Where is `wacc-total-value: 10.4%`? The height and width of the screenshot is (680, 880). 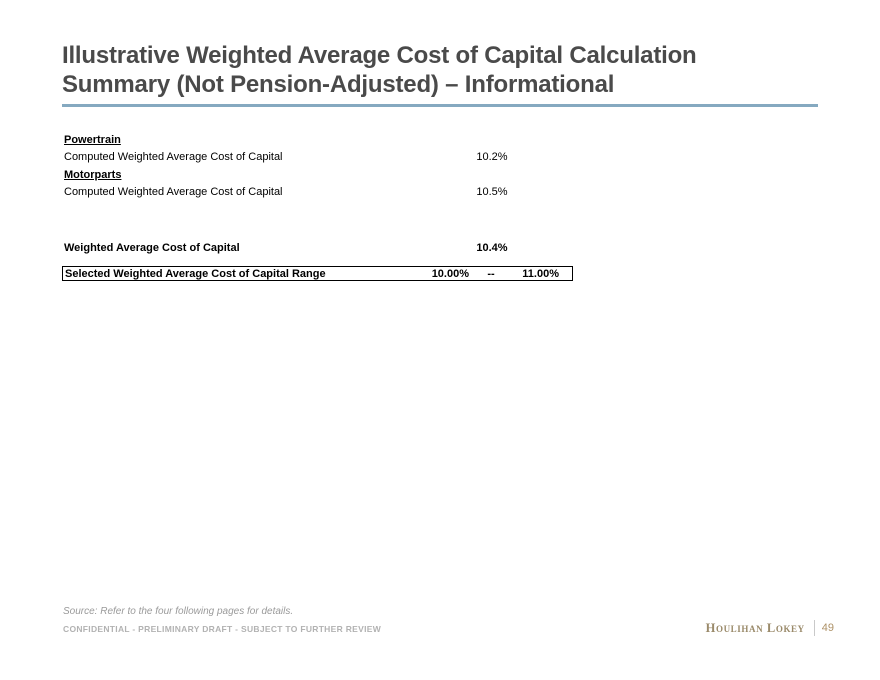 wacc-total-value: 10.4% is located at coordinates (492, 247).